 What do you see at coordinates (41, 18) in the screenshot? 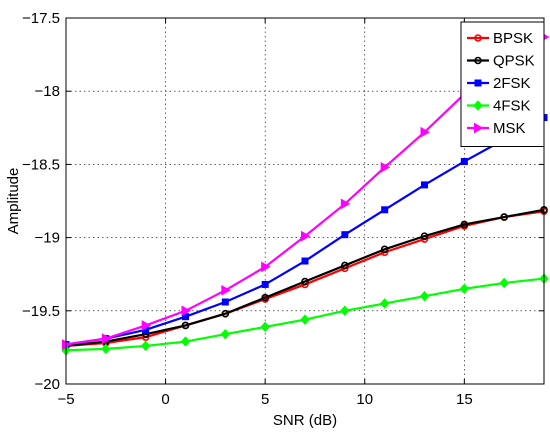
I see `y-tick-label: −17.5` at bounding box center [41, 18].